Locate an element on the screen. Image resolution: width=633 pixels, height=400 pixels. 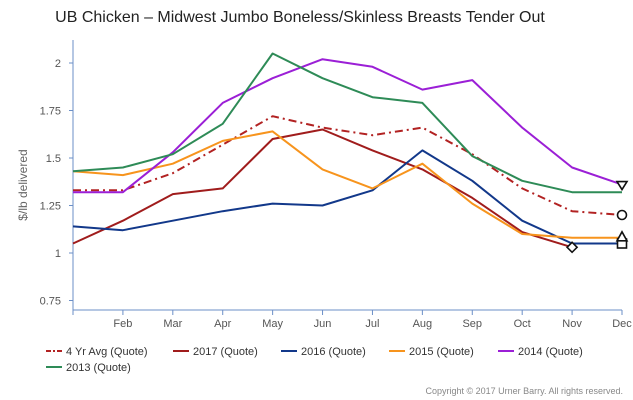
x-tick-label: Jun is located at coordinates (323, 324).